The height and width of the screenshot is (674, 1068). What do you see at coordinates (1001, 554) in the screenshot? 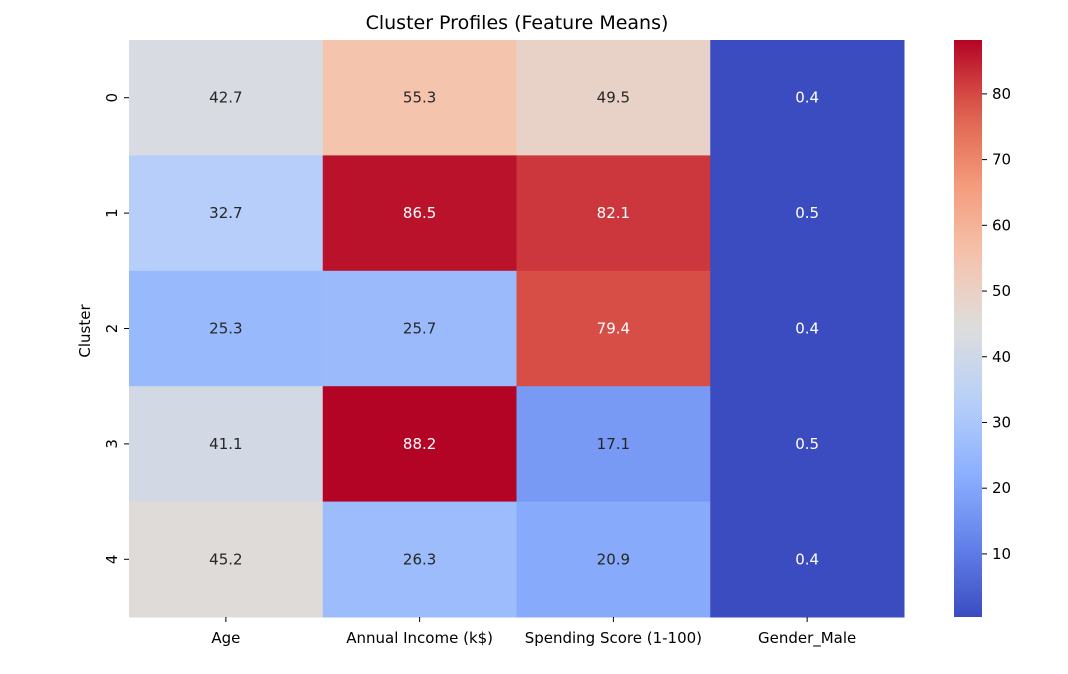
I see `colorbar-tick-label: 10` at bounding box center [1001, 554].